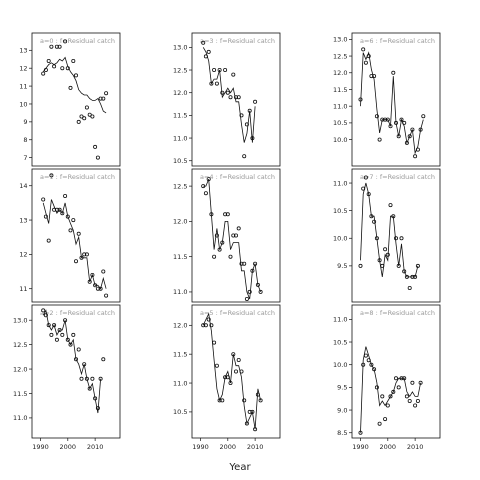 Image resolution: width=480 pixels, height=480 pixels. What do you see at coordinates (70, 99) in the screenshot?
I see `panel-1: a=0 : f=Residual catch 7 8 9 10 11 12 13` at bounding box center [70, 99].